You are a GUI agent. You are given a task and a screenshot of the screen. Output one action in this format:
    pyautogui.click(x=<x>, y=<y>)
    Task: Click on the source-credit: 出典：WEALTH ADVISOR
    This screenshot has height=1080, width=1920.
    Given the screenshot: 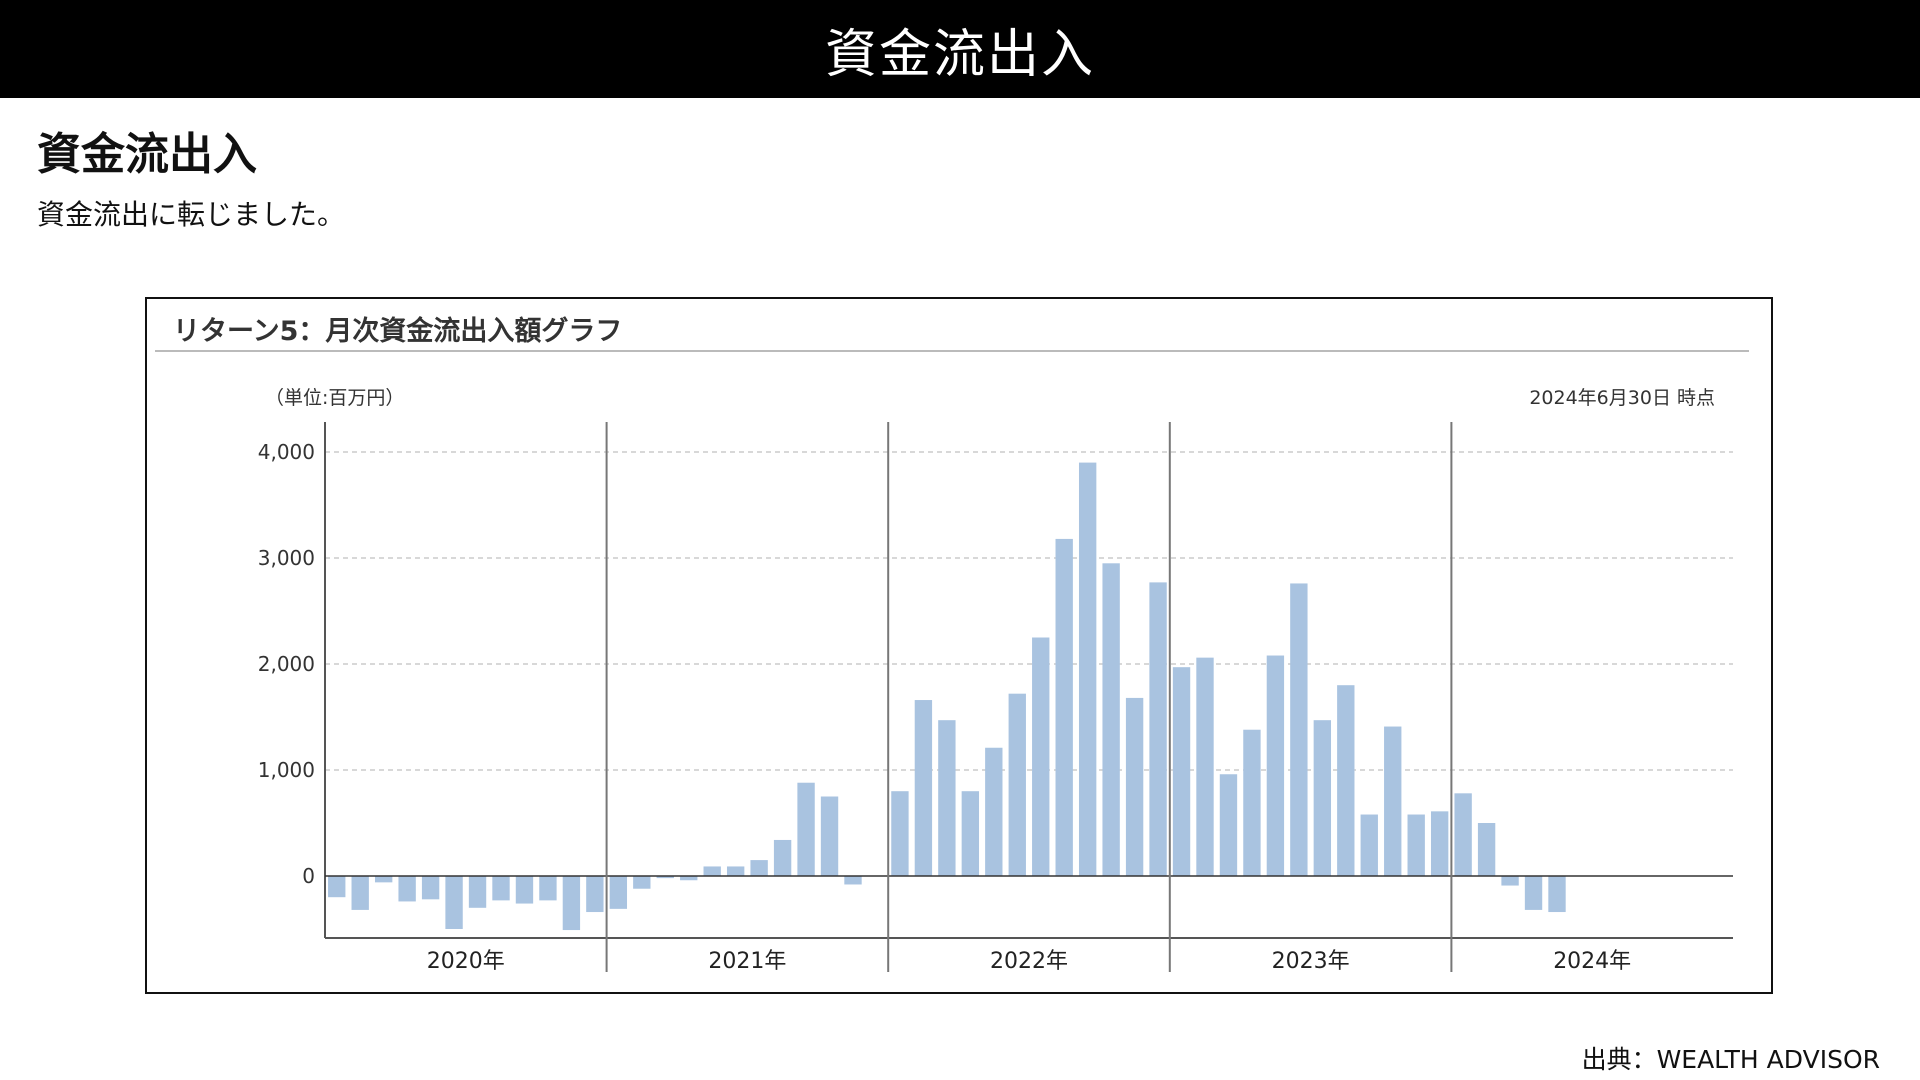 What is the action you would take?
    pyautogui.click(x=1730, y=1059)
    